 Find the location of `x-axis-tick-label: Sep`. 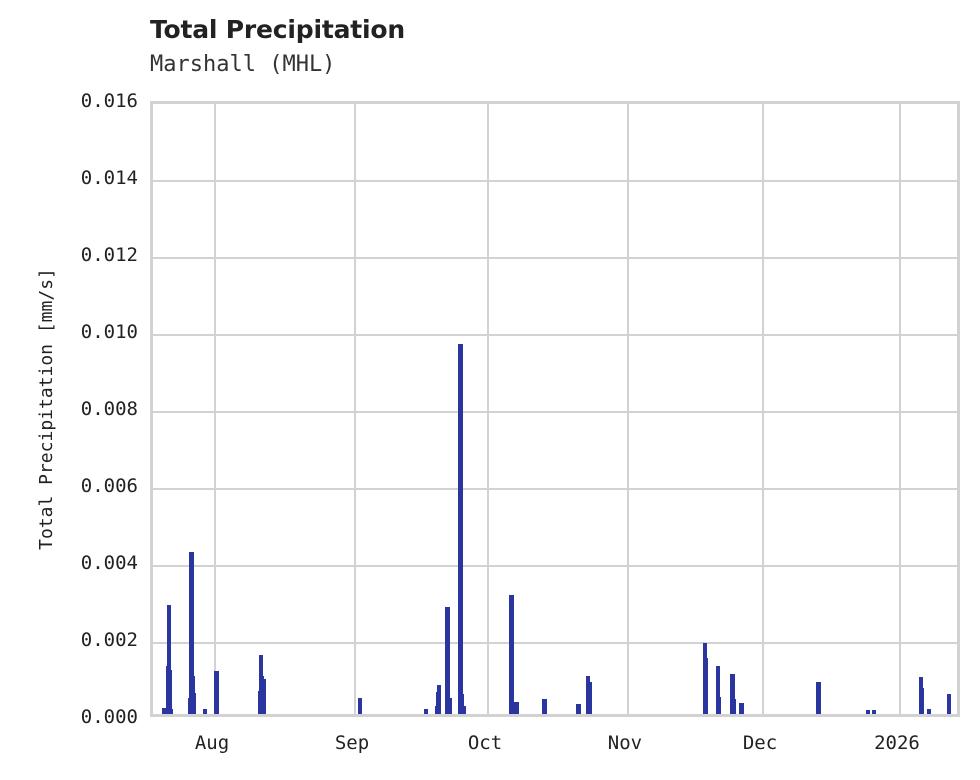

x-axis-tick-label: Sep is located at coordinates (352, 743).